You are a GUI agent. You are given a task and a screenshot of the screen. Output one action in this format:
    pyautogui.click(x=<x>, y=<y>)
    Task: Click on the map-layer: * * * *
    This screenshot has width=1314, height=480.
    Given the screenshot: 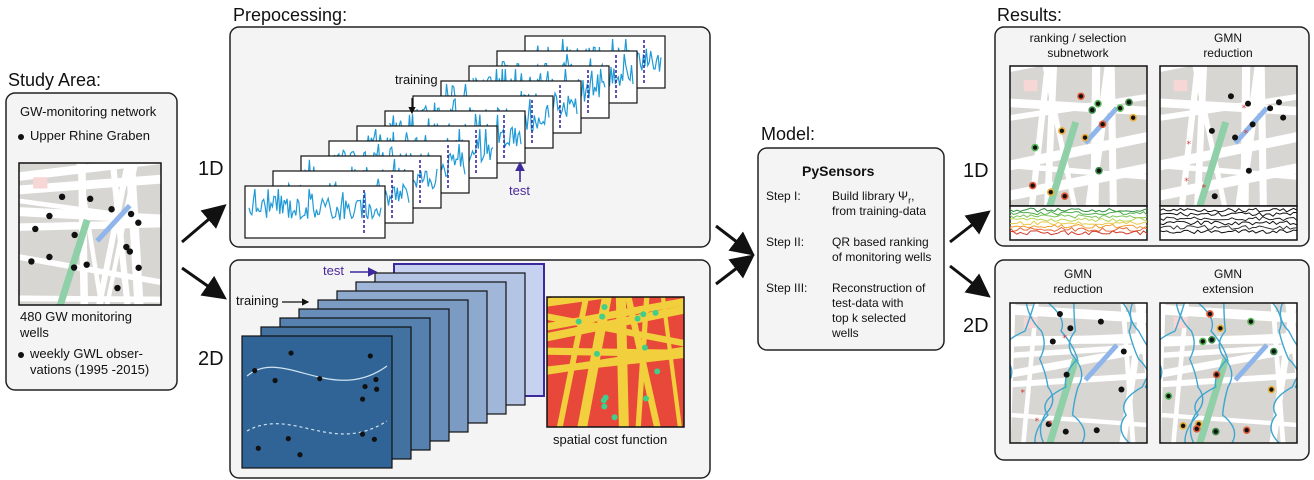 What is the action you would take?
    pyautogui.click(x=1078, y=373)
    